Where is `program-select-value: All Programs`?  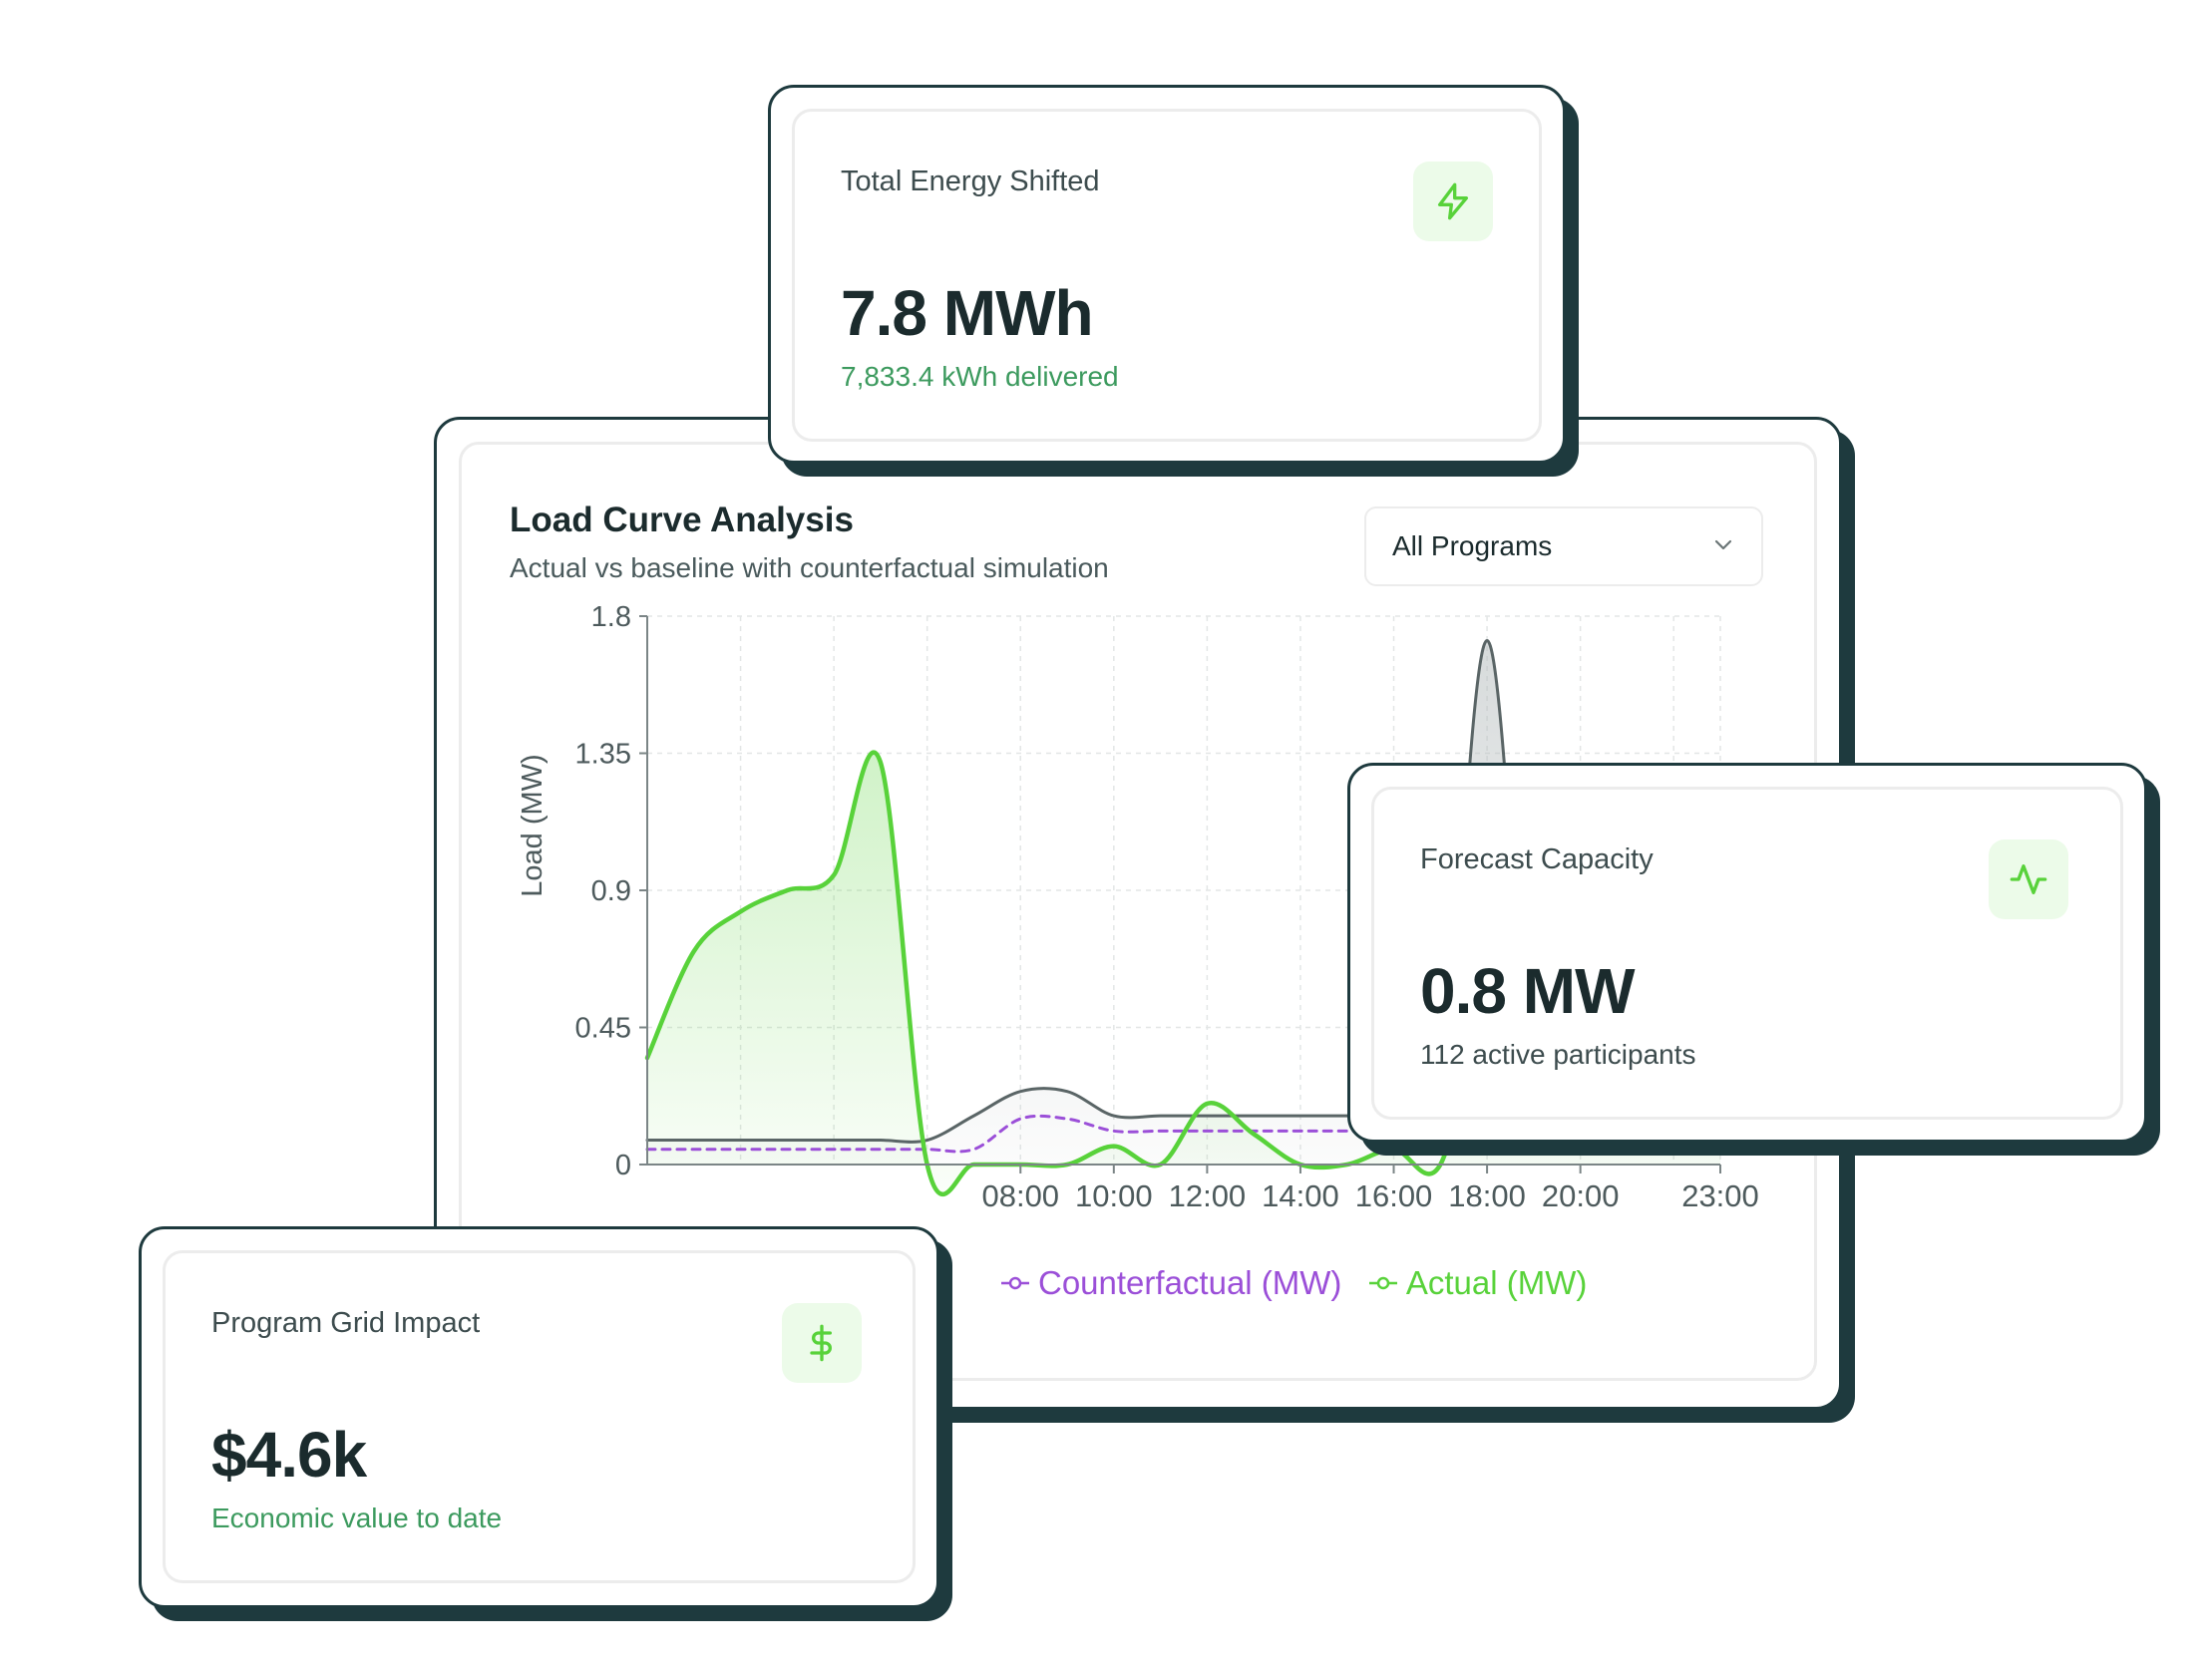 program-select-value: All Programs is located at coordinates (1472, 545).